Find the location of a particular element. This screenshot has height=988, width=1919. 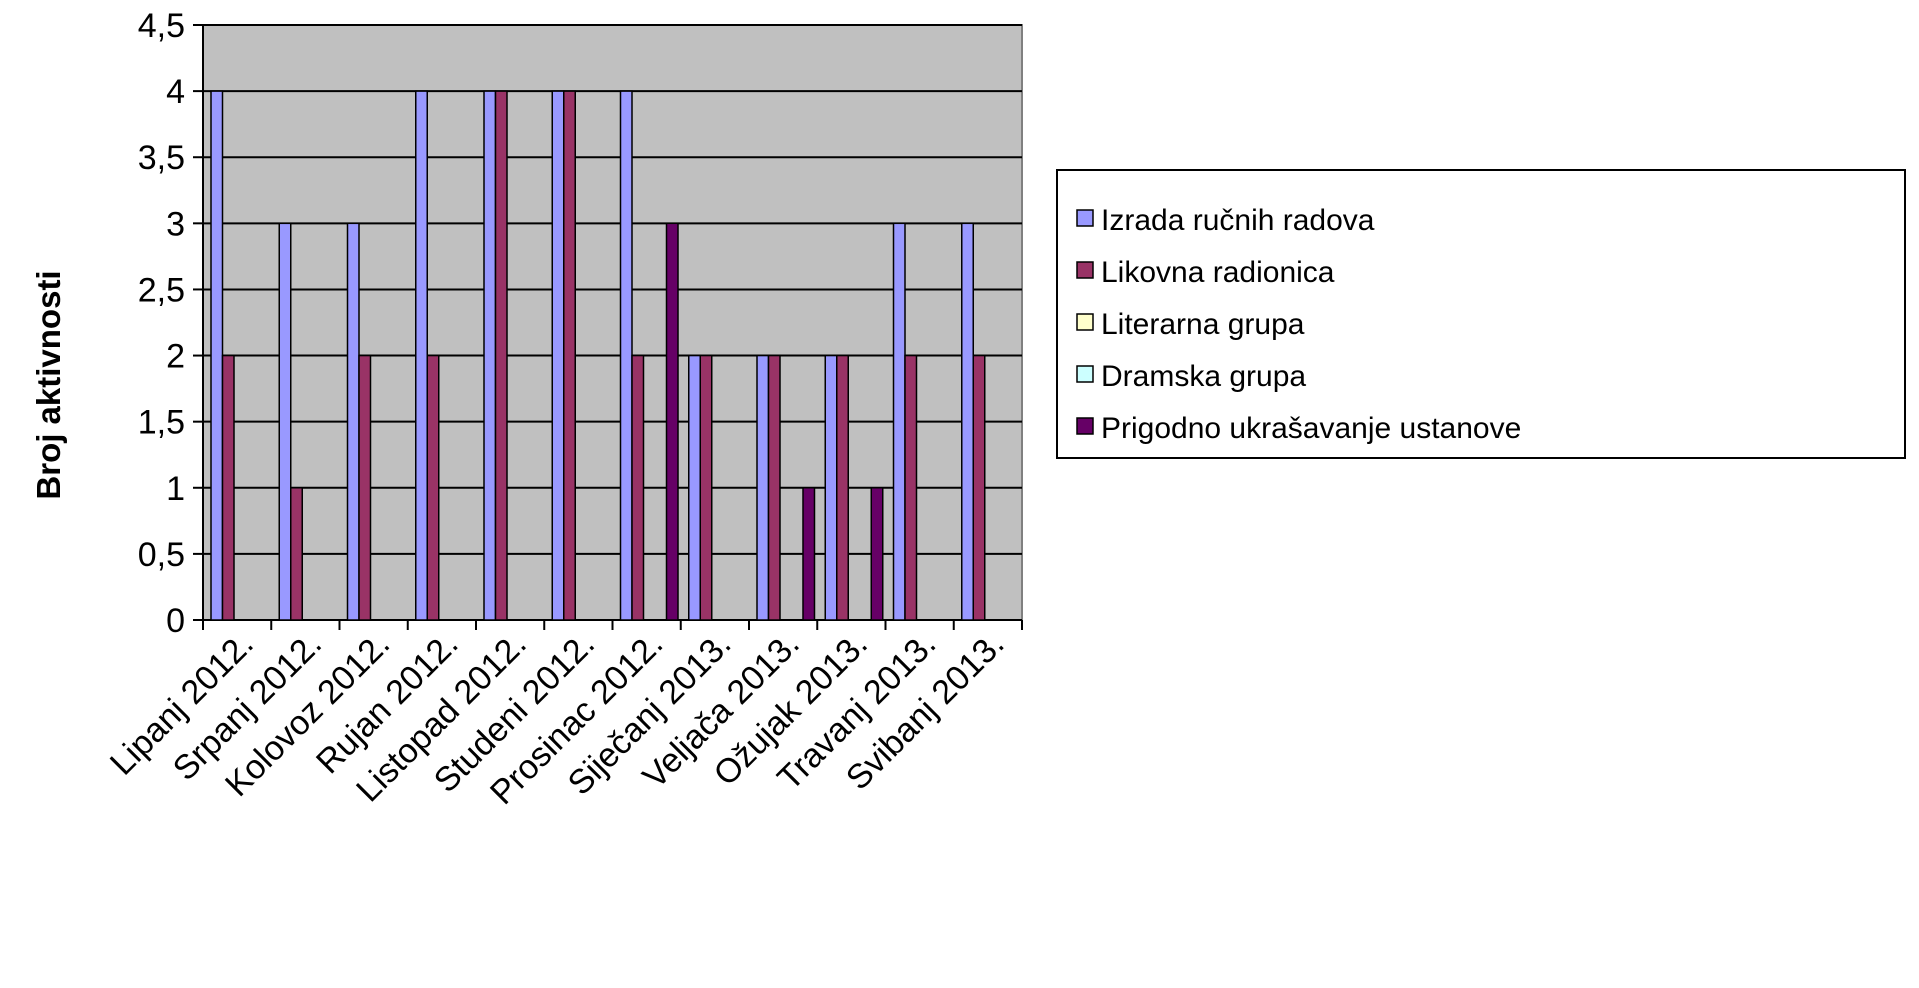

y-tick-label: 2 is located at coordinates (175, 357).